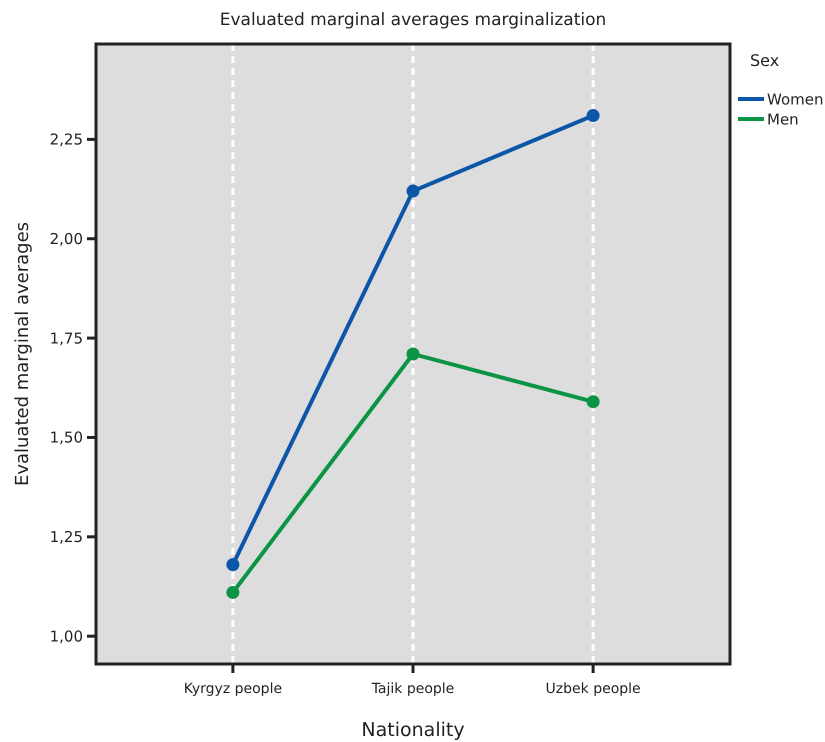  What do you see at coordinates (66, 338) in the screenshot?
I see `y-tick-label: 1,75` at bounding box center [66, 338].